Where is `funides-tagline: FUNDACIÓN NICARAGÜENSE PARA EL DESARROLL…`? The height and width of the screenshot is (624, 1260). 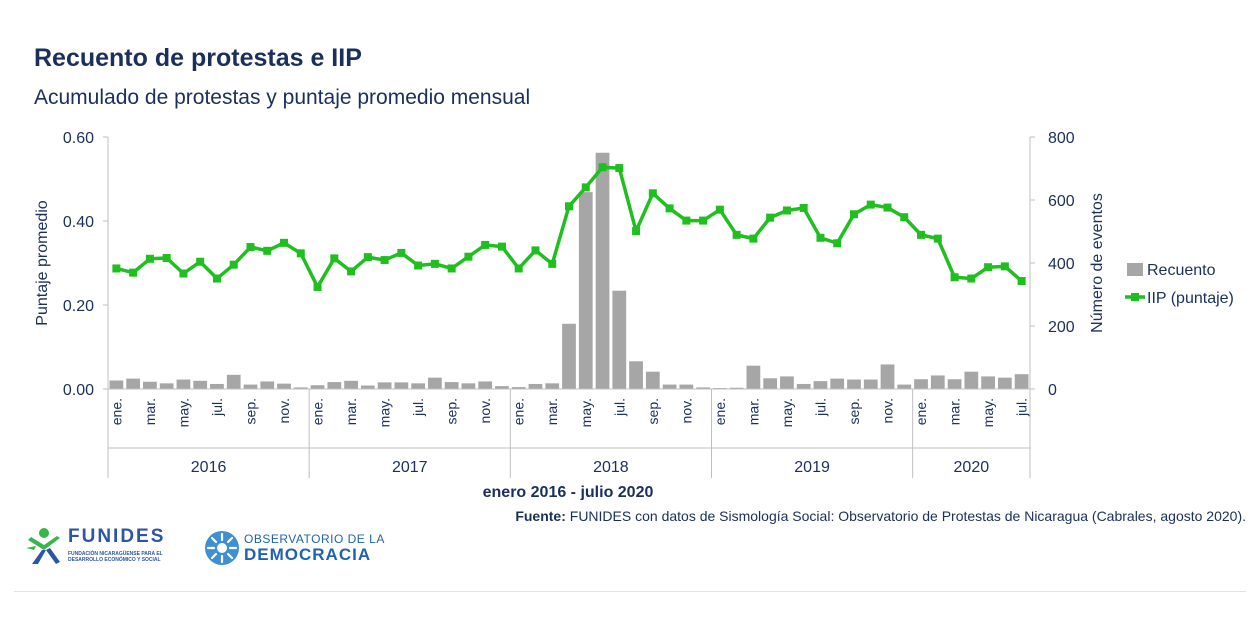
funides-tagline: FUNDACIÓN NICARAGÜENSE PARA EL DESARROLL… is located at coordinates (115, 557).